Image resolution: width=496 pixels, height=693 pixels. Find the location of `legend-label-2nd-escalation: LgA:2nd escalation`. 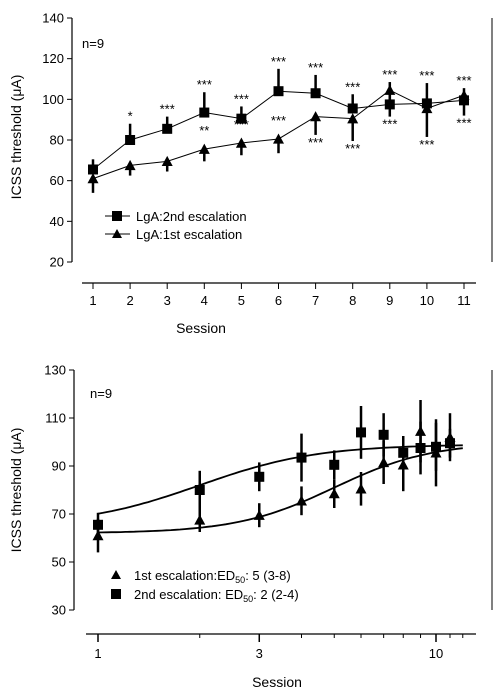

legend-label-2nd-escalation: LgA:2nd escalation is located at coordinates (191, 216).